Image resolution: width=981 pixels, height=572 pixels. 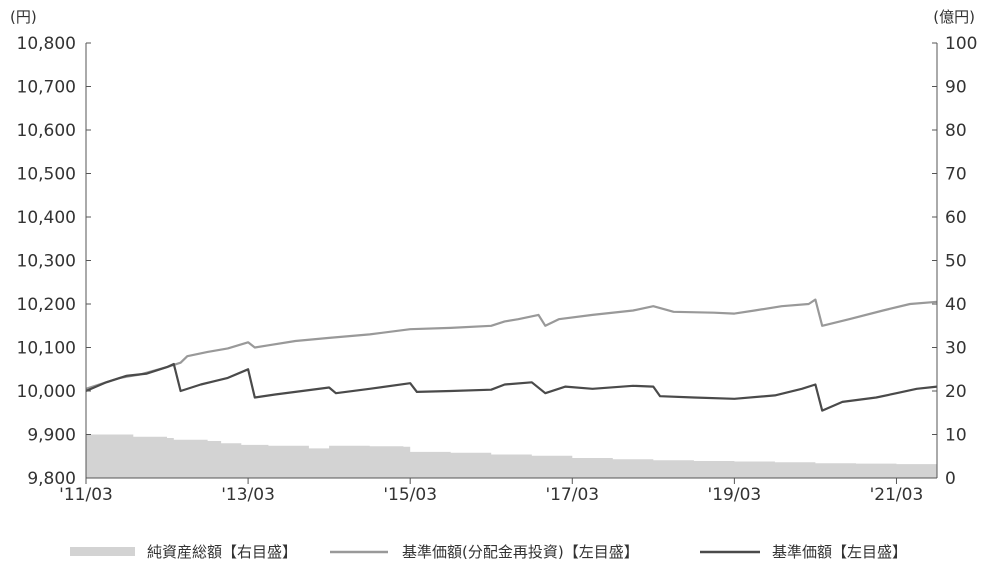 What do you see at coordinates (956, 88) in the screenshot?
I see `y-right-tick-label: 90` at bounding box center [956, 88].